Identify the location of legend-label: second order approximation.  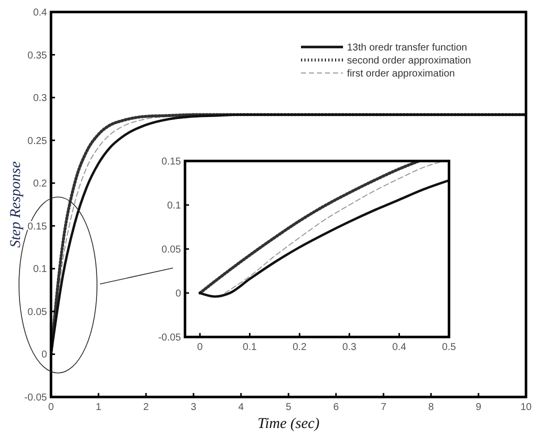
(409, 61).